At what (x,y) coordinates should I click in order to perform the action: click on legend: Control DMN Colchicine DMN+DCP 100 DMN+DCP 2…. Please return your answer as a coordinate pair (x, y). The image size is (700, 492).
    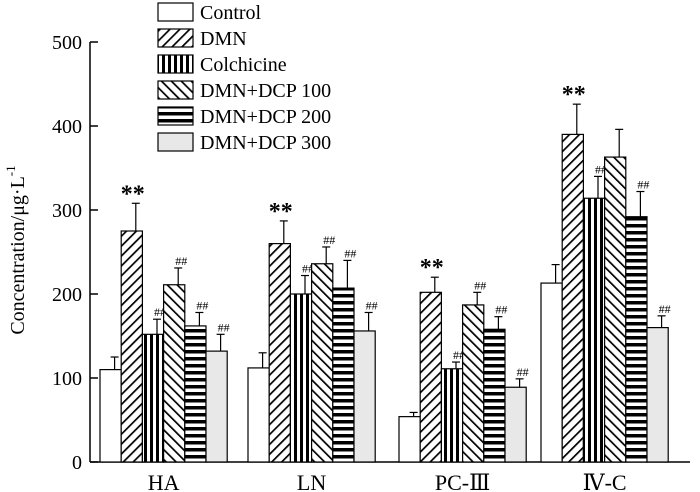
    Looking at the image, I should click on (244, 78).